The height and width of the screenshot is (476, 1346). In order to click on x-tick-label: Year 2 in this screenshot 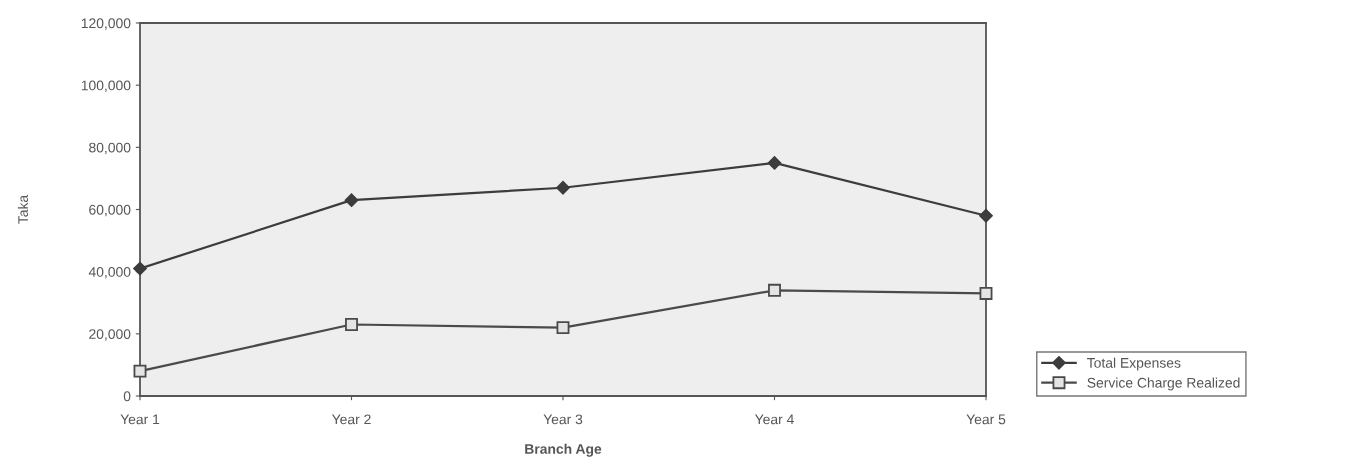, I will do `click(351, 419)`.